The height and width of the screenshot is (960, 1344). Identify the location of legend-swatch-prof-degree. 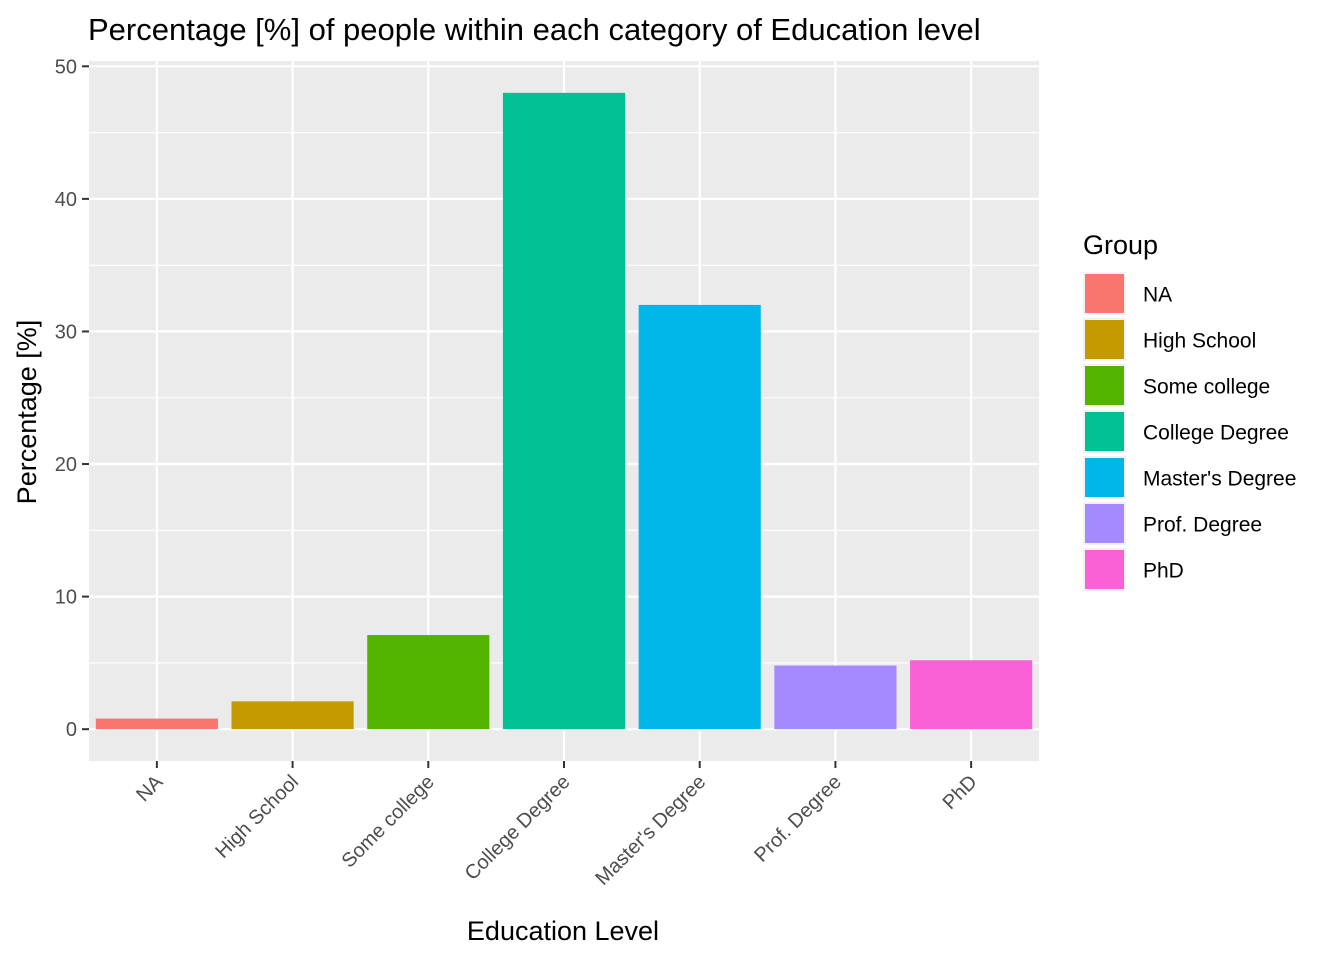
(1104, 523).